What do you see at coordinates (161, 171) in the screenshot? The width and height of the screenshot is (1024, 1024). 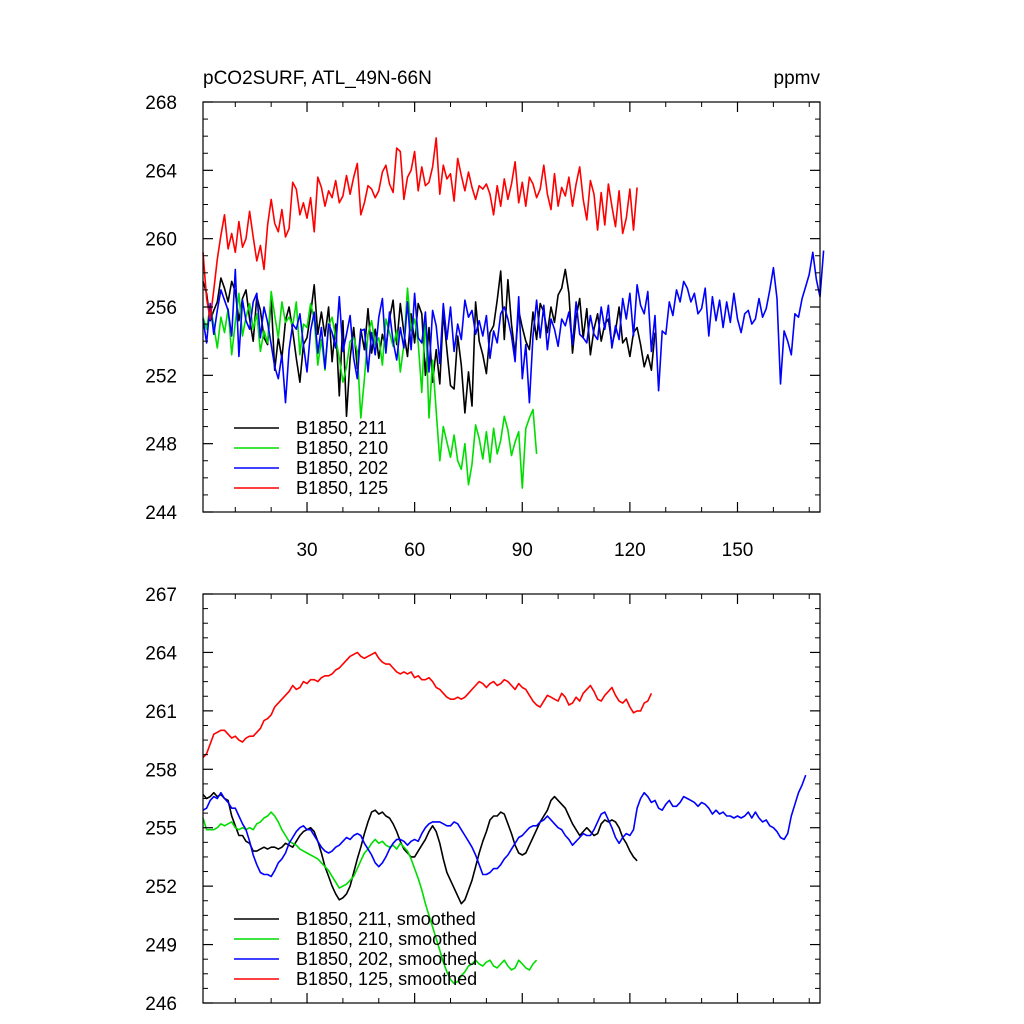 I see `top-y-tick-label-5: 264` at bounding box center [161, 171].